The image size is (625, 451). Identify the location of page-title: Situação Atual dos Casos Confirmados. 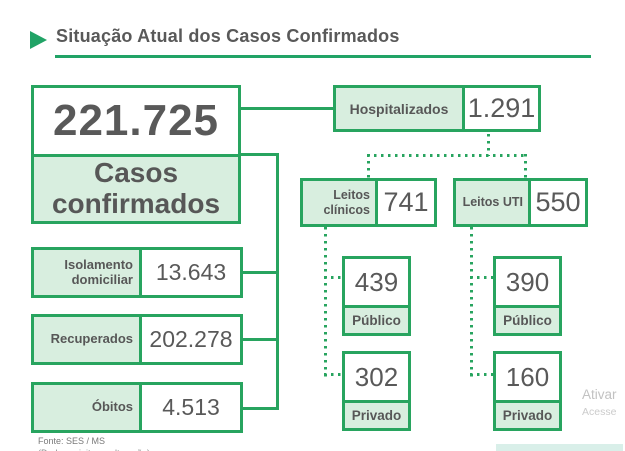
(228, 36).